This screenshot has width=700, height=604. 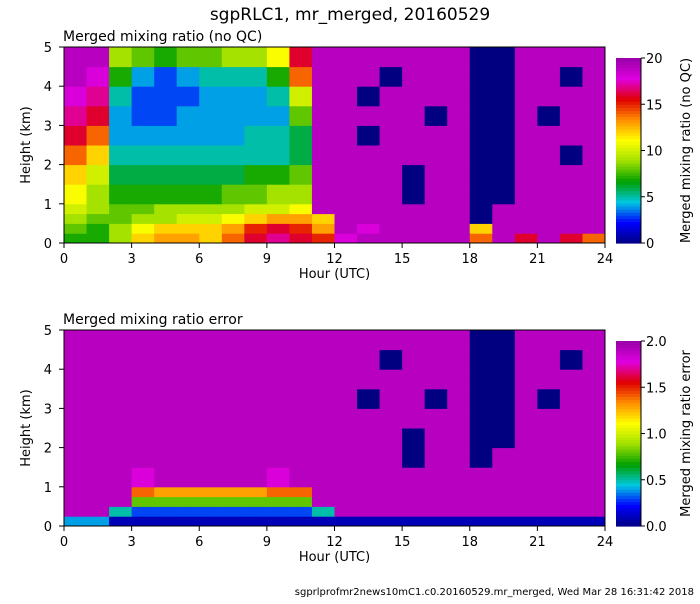 I want to click on colorbar-tick-label: 0.0, so click(x=656, y=527).